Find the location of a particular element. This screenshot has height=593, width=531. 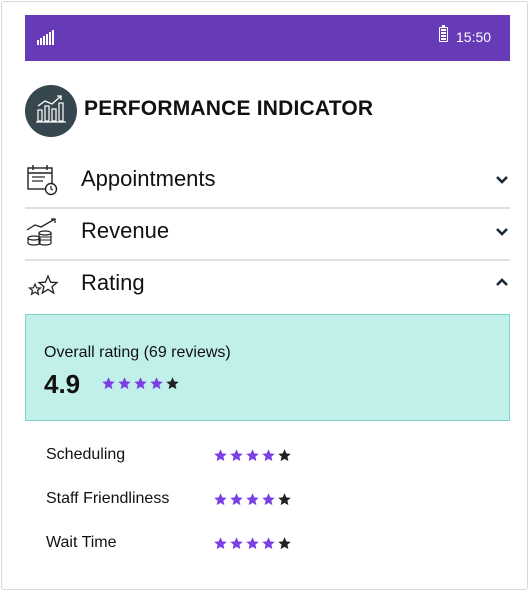

performance-chart-icon is located at coordinates (51, 111).